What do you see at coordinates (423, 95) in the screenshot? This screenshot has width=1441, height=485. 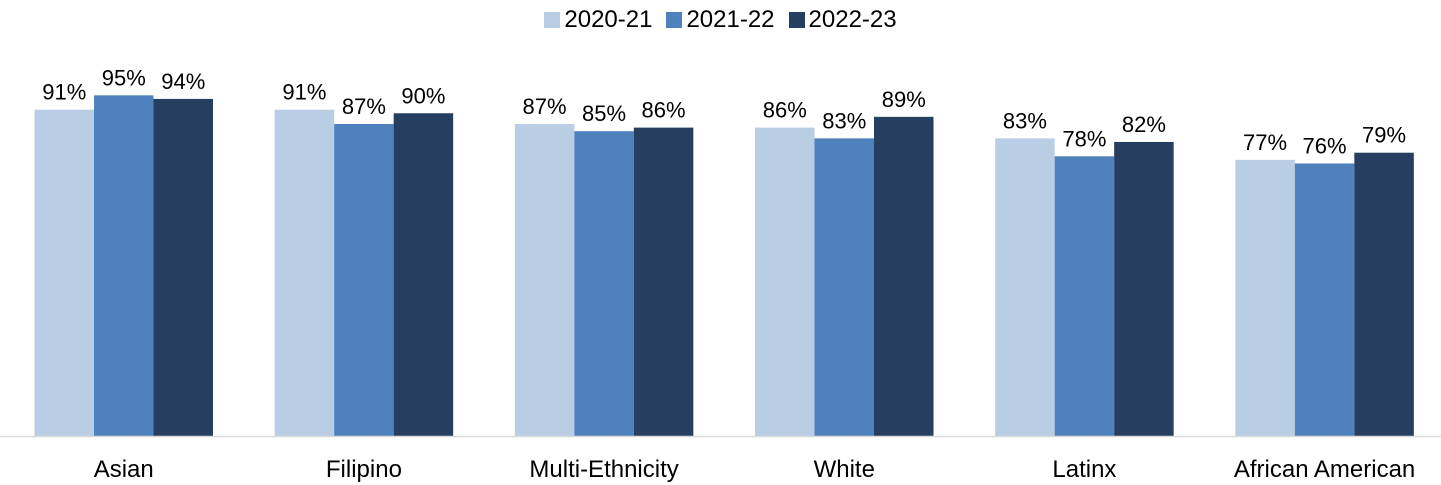 I see `data-label: 90%` at bounding box center [423, 95].